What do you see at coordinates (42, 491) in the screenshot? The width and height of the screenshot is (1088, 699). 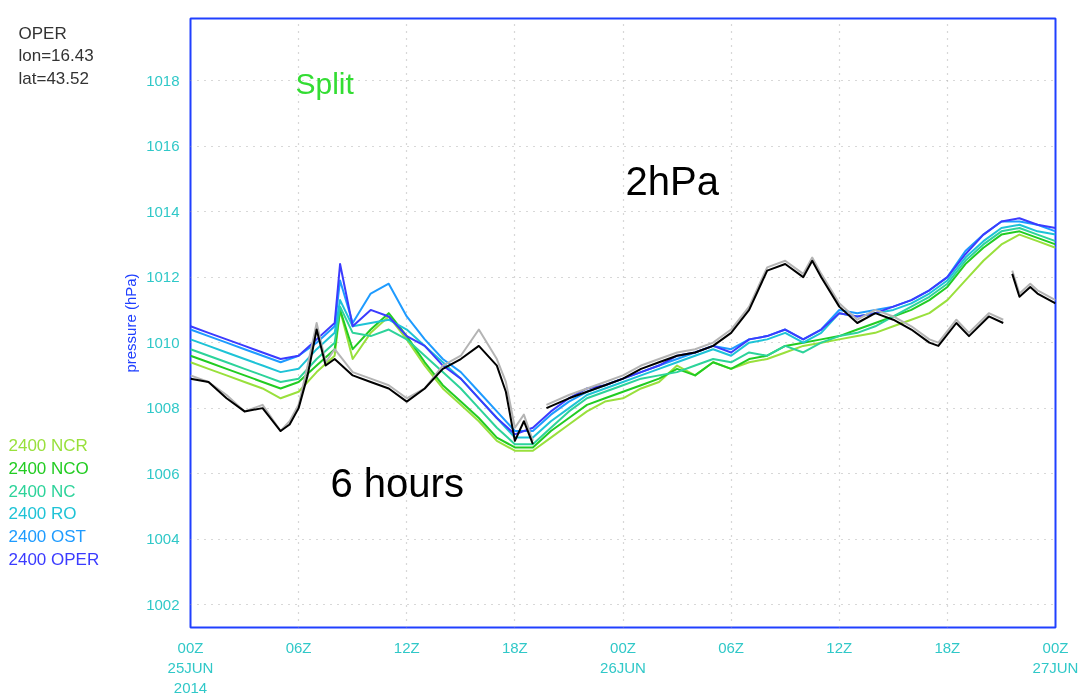 I see `text: 2400 NC` at bounding box center [42, 491].